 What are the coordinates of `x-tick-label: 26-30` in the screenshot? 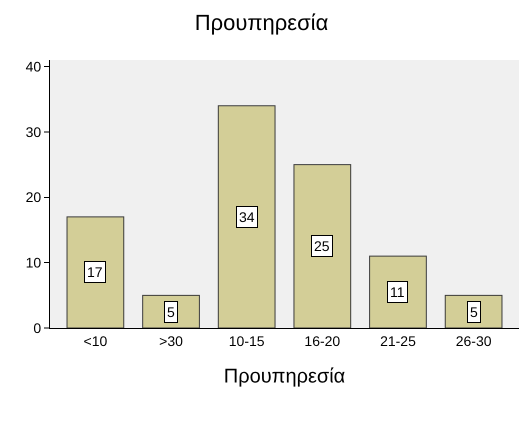 It's located at (474, 340).